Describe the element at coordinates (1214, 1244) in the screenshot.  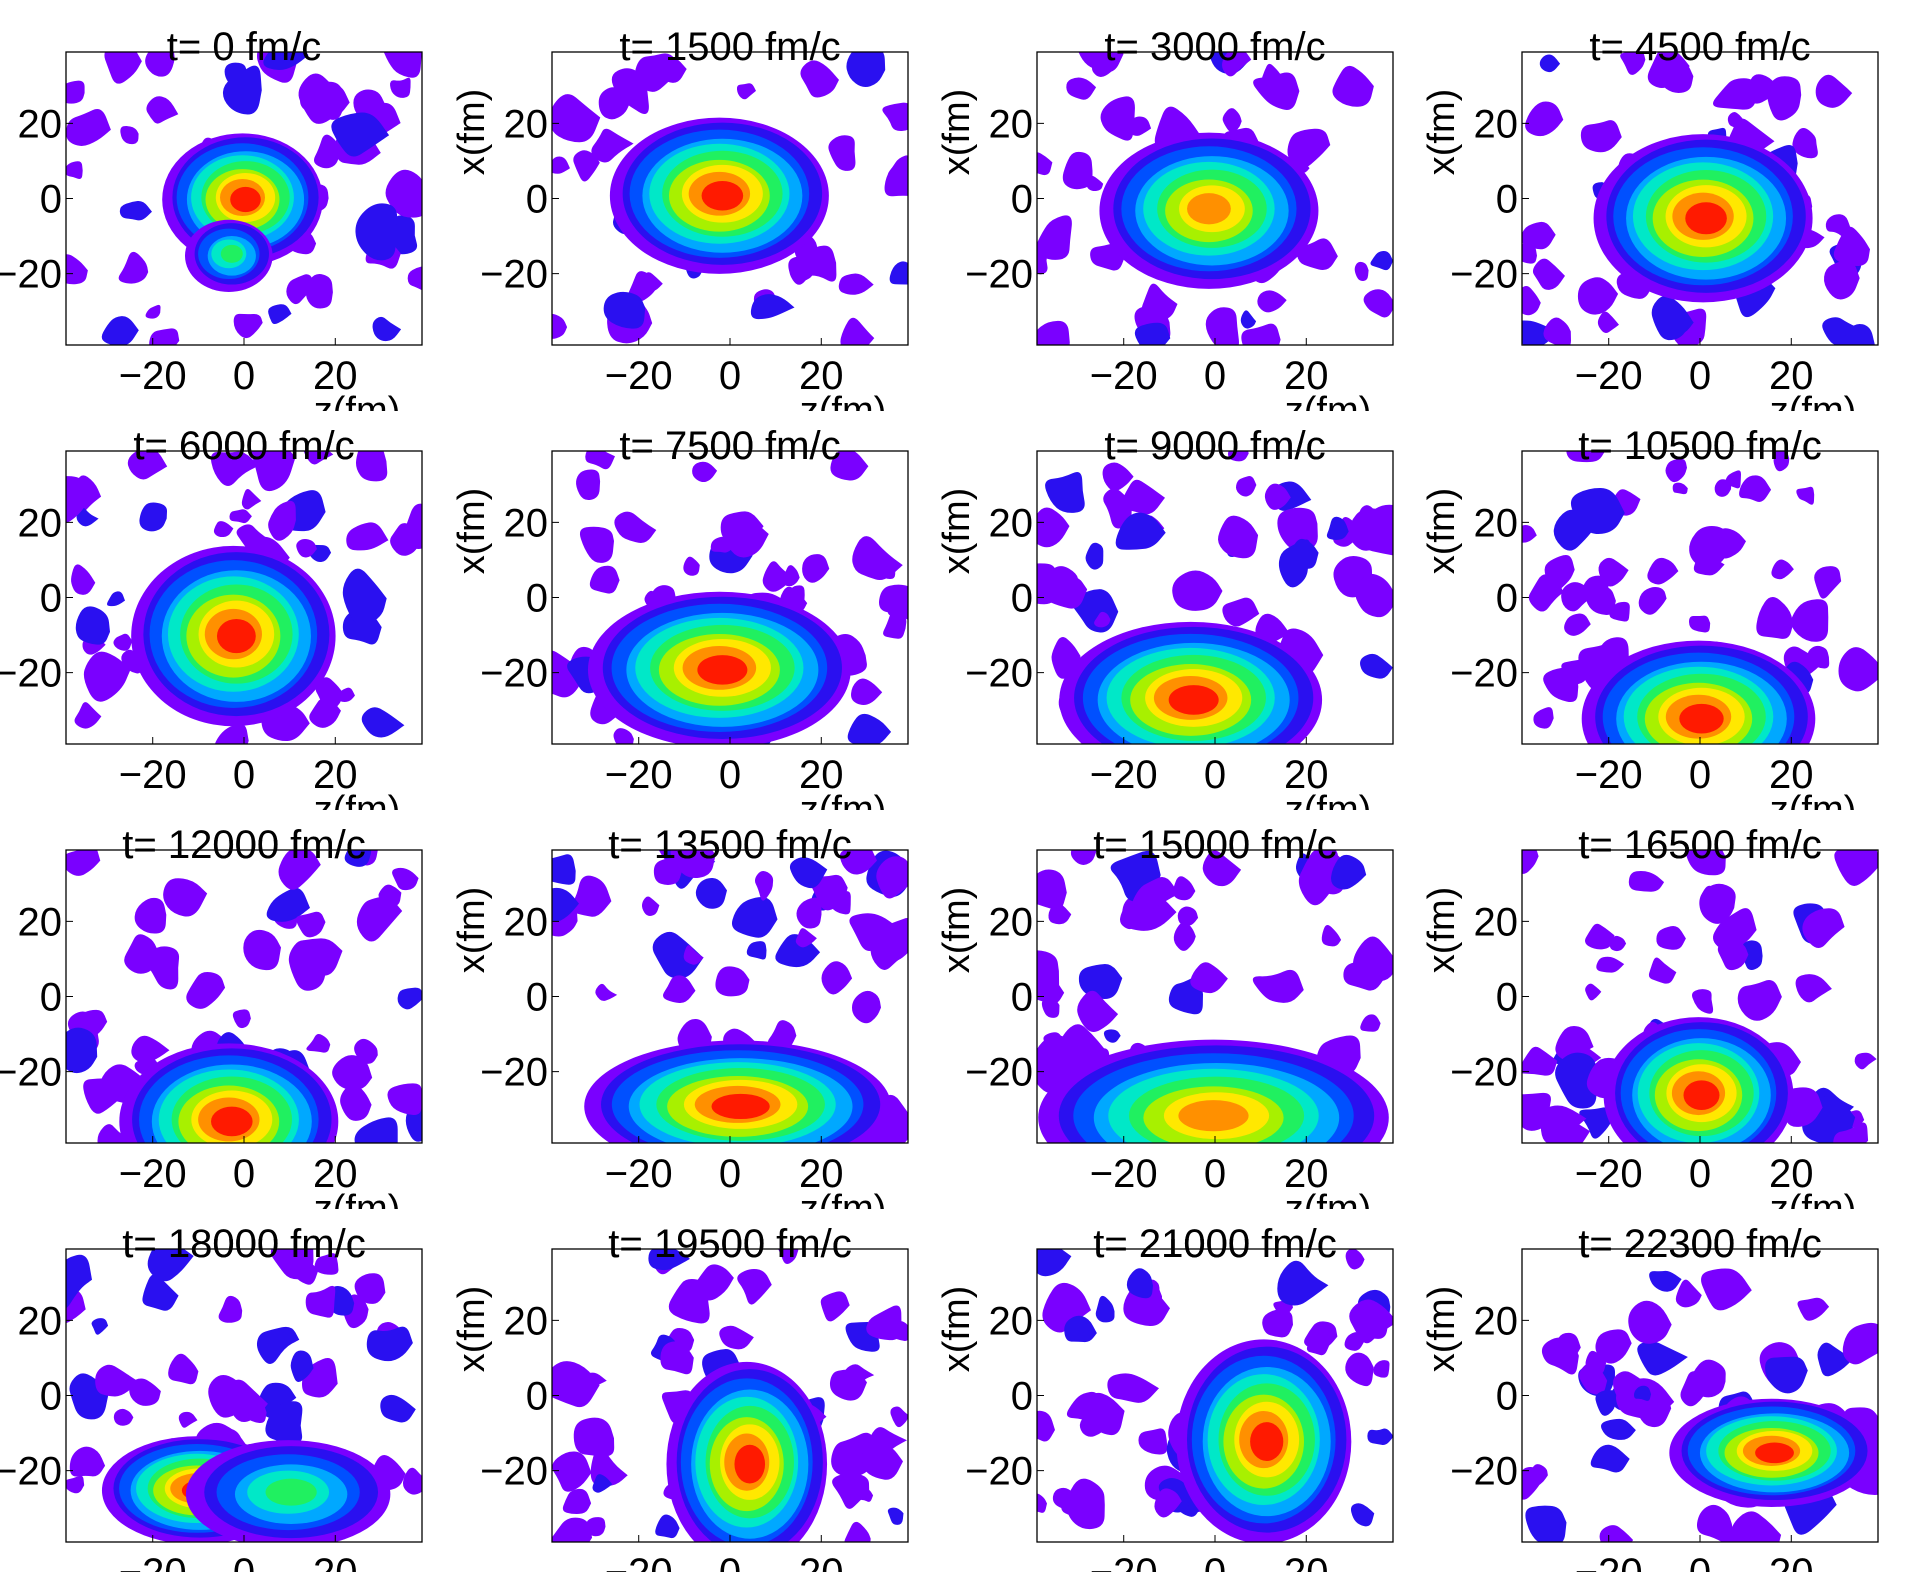
I see `panel-title-overlay: t= 21000 fm/c` at that location.